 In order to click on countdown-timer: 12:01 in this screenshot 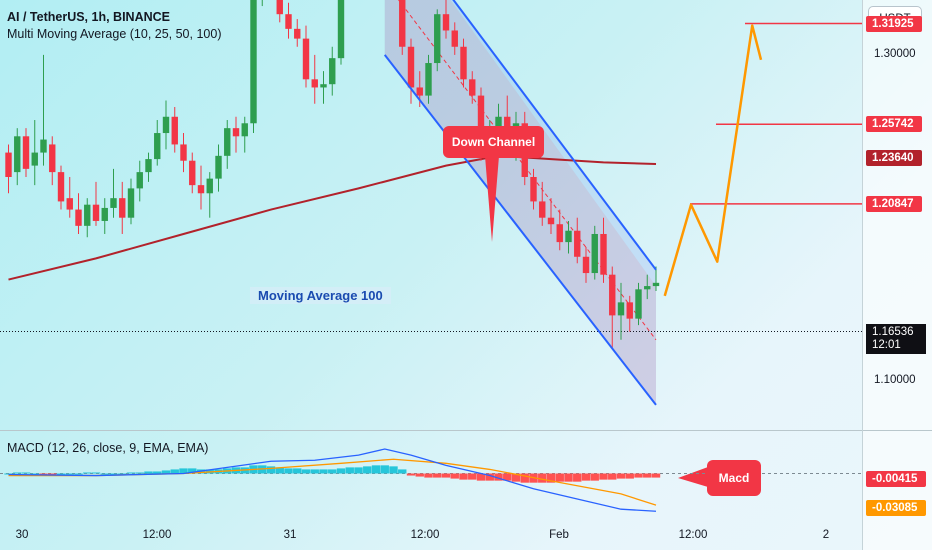, I will do `click(886, 345)`.